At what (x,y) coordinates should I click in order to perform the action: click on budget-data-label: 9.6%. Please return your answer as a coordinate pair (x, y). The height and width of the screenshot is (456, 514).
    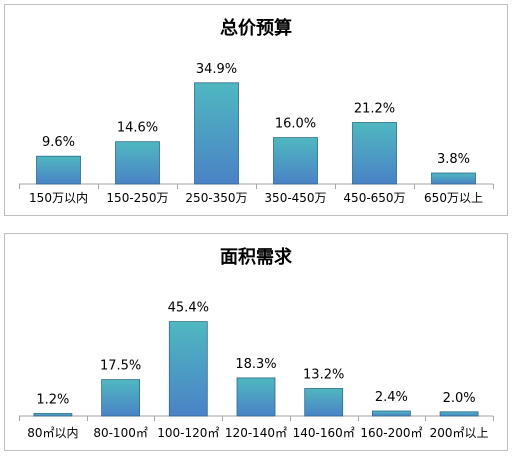
    Looking at the image, I should click on (58, 142).